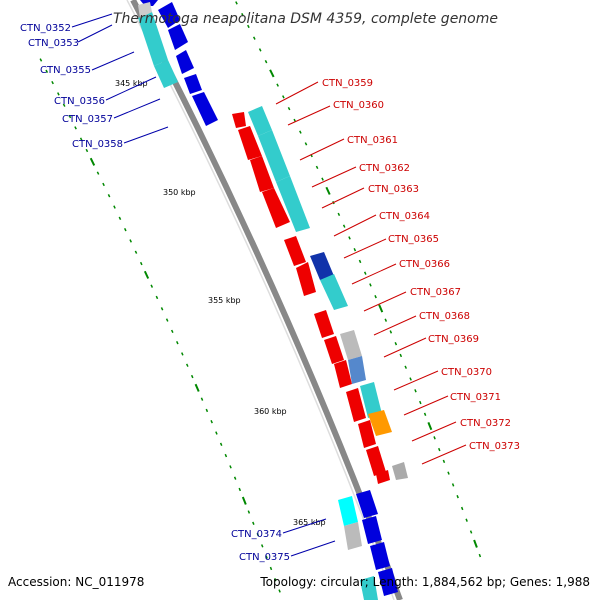  I want to click on gene-label: CTN_0356, so click(79, 101).